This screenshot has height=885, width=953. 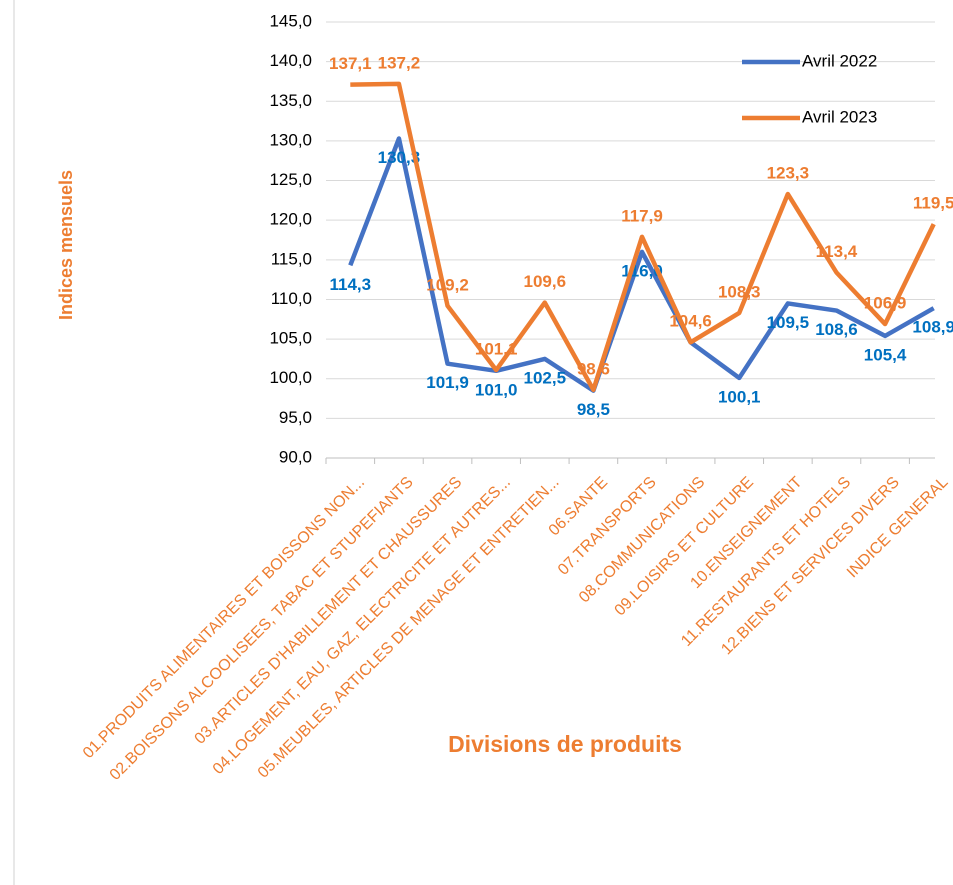 I want to click on data-label: 101,9, so click(x=447, y=382).